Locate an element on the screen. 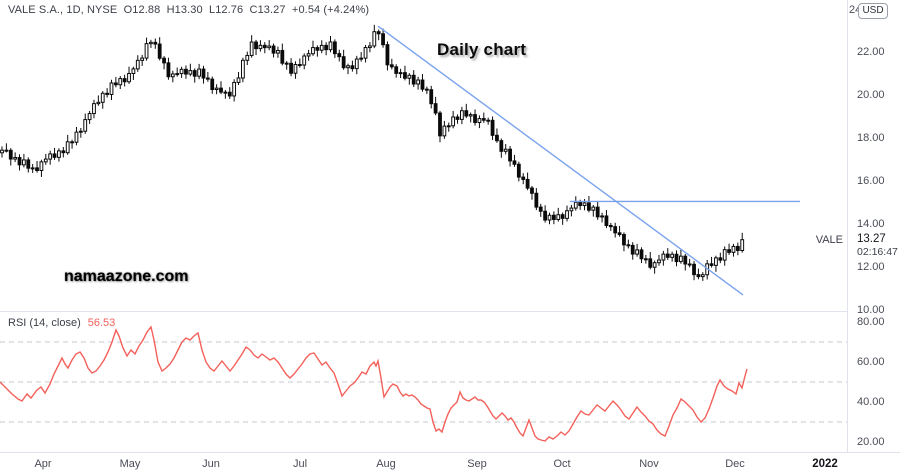 This screenshot has width=900, height=474. month-label-Apr: Apr is located at coordinates (43, 464).